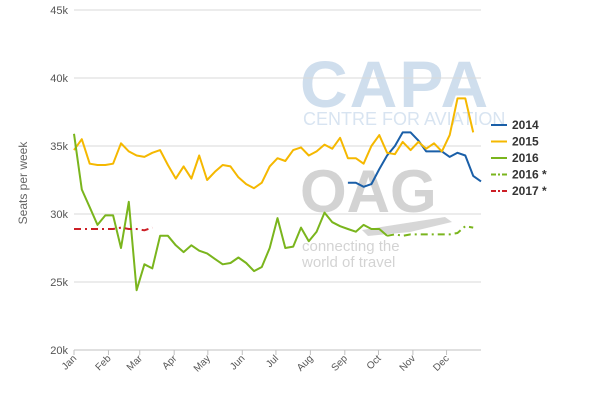 The width and height of the screenshot is (600, 400). Describe the element at coordinates (59, 351) in the screenshot. I see `y-tick-label: 20k` at that location.